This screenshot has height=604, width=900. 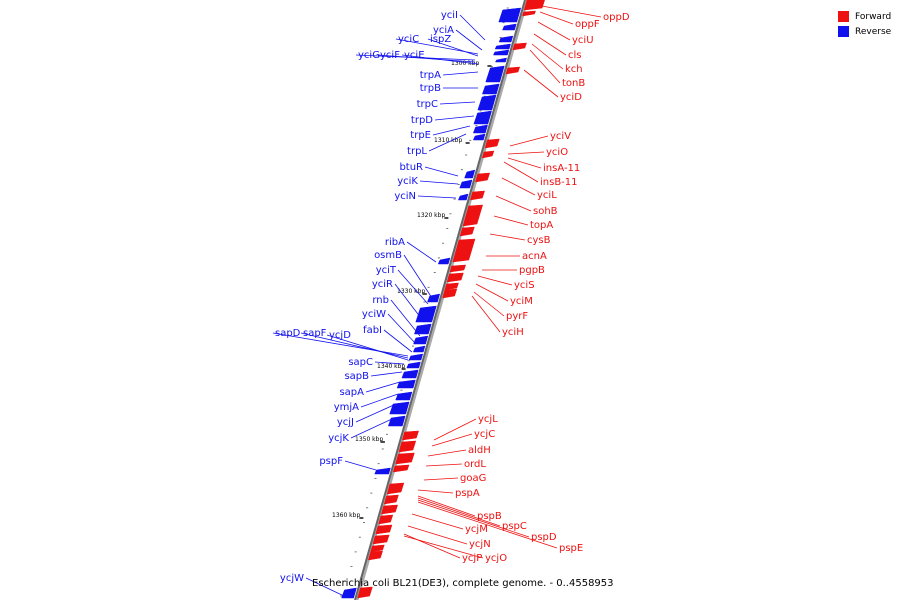 I want to click on gene-label-rev-1: yciA, so click(x=443, y=30).